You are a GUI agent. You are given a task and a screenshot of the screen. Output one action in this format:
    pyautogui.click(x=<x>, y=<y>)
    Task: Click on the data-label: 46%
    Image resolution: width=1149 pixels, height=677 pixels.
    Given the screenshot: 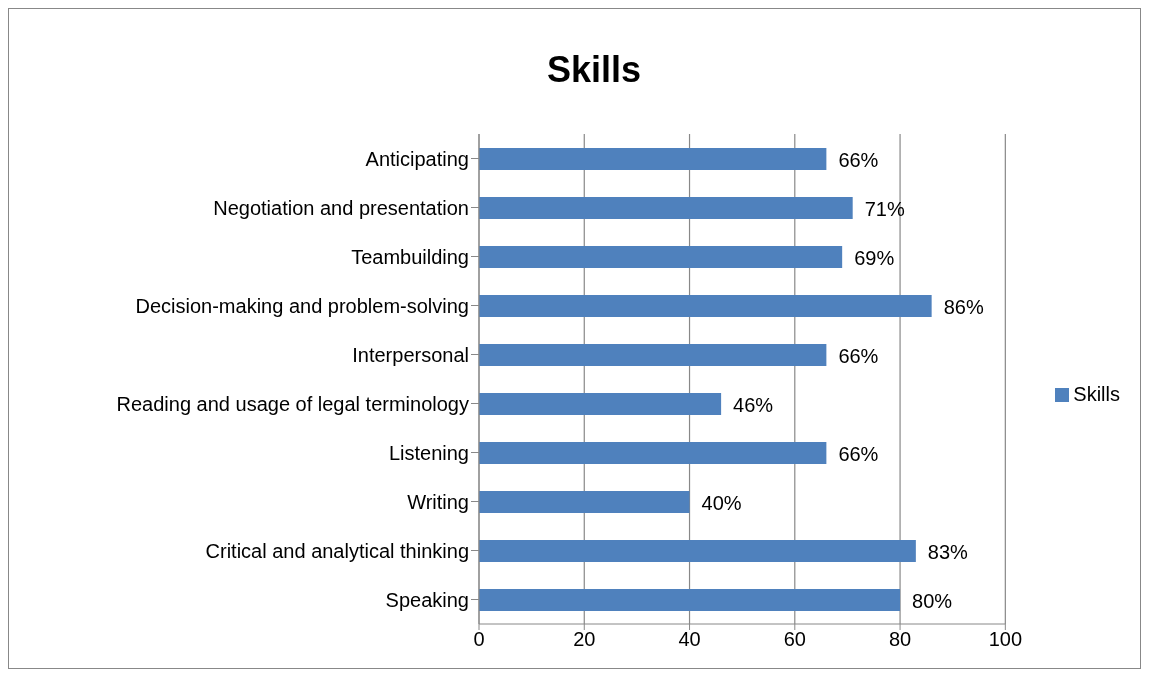 What is the action you would take?
    pyautogui.click(x=753, y=405)
    